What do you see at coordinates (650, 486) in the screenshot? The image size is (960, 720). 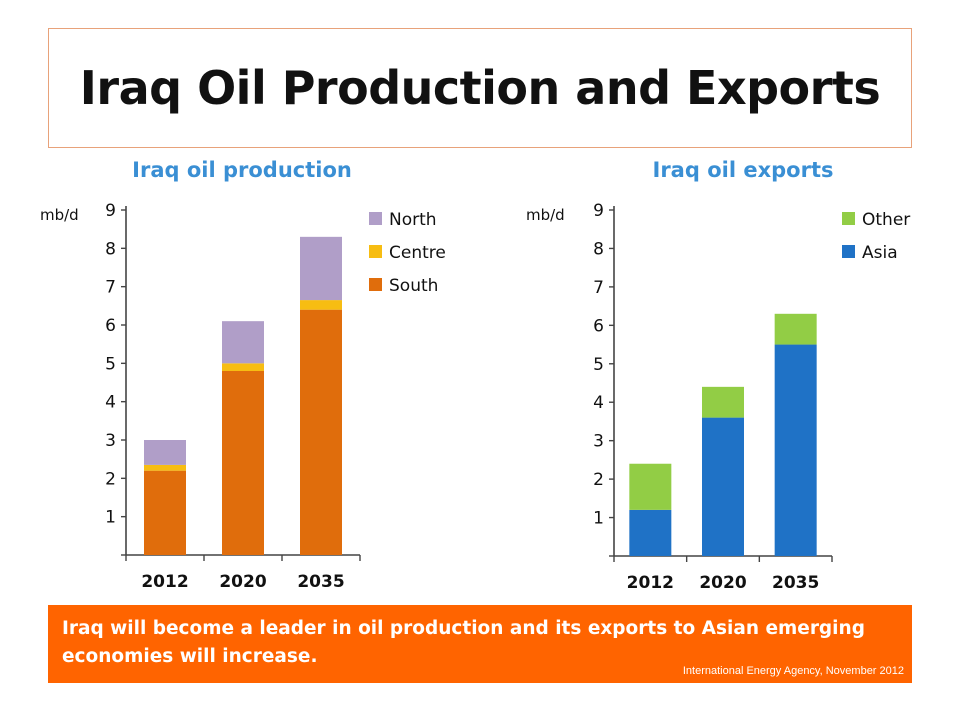 I see `chart-1-bar-other-2012` at bounding box center [650, 486].